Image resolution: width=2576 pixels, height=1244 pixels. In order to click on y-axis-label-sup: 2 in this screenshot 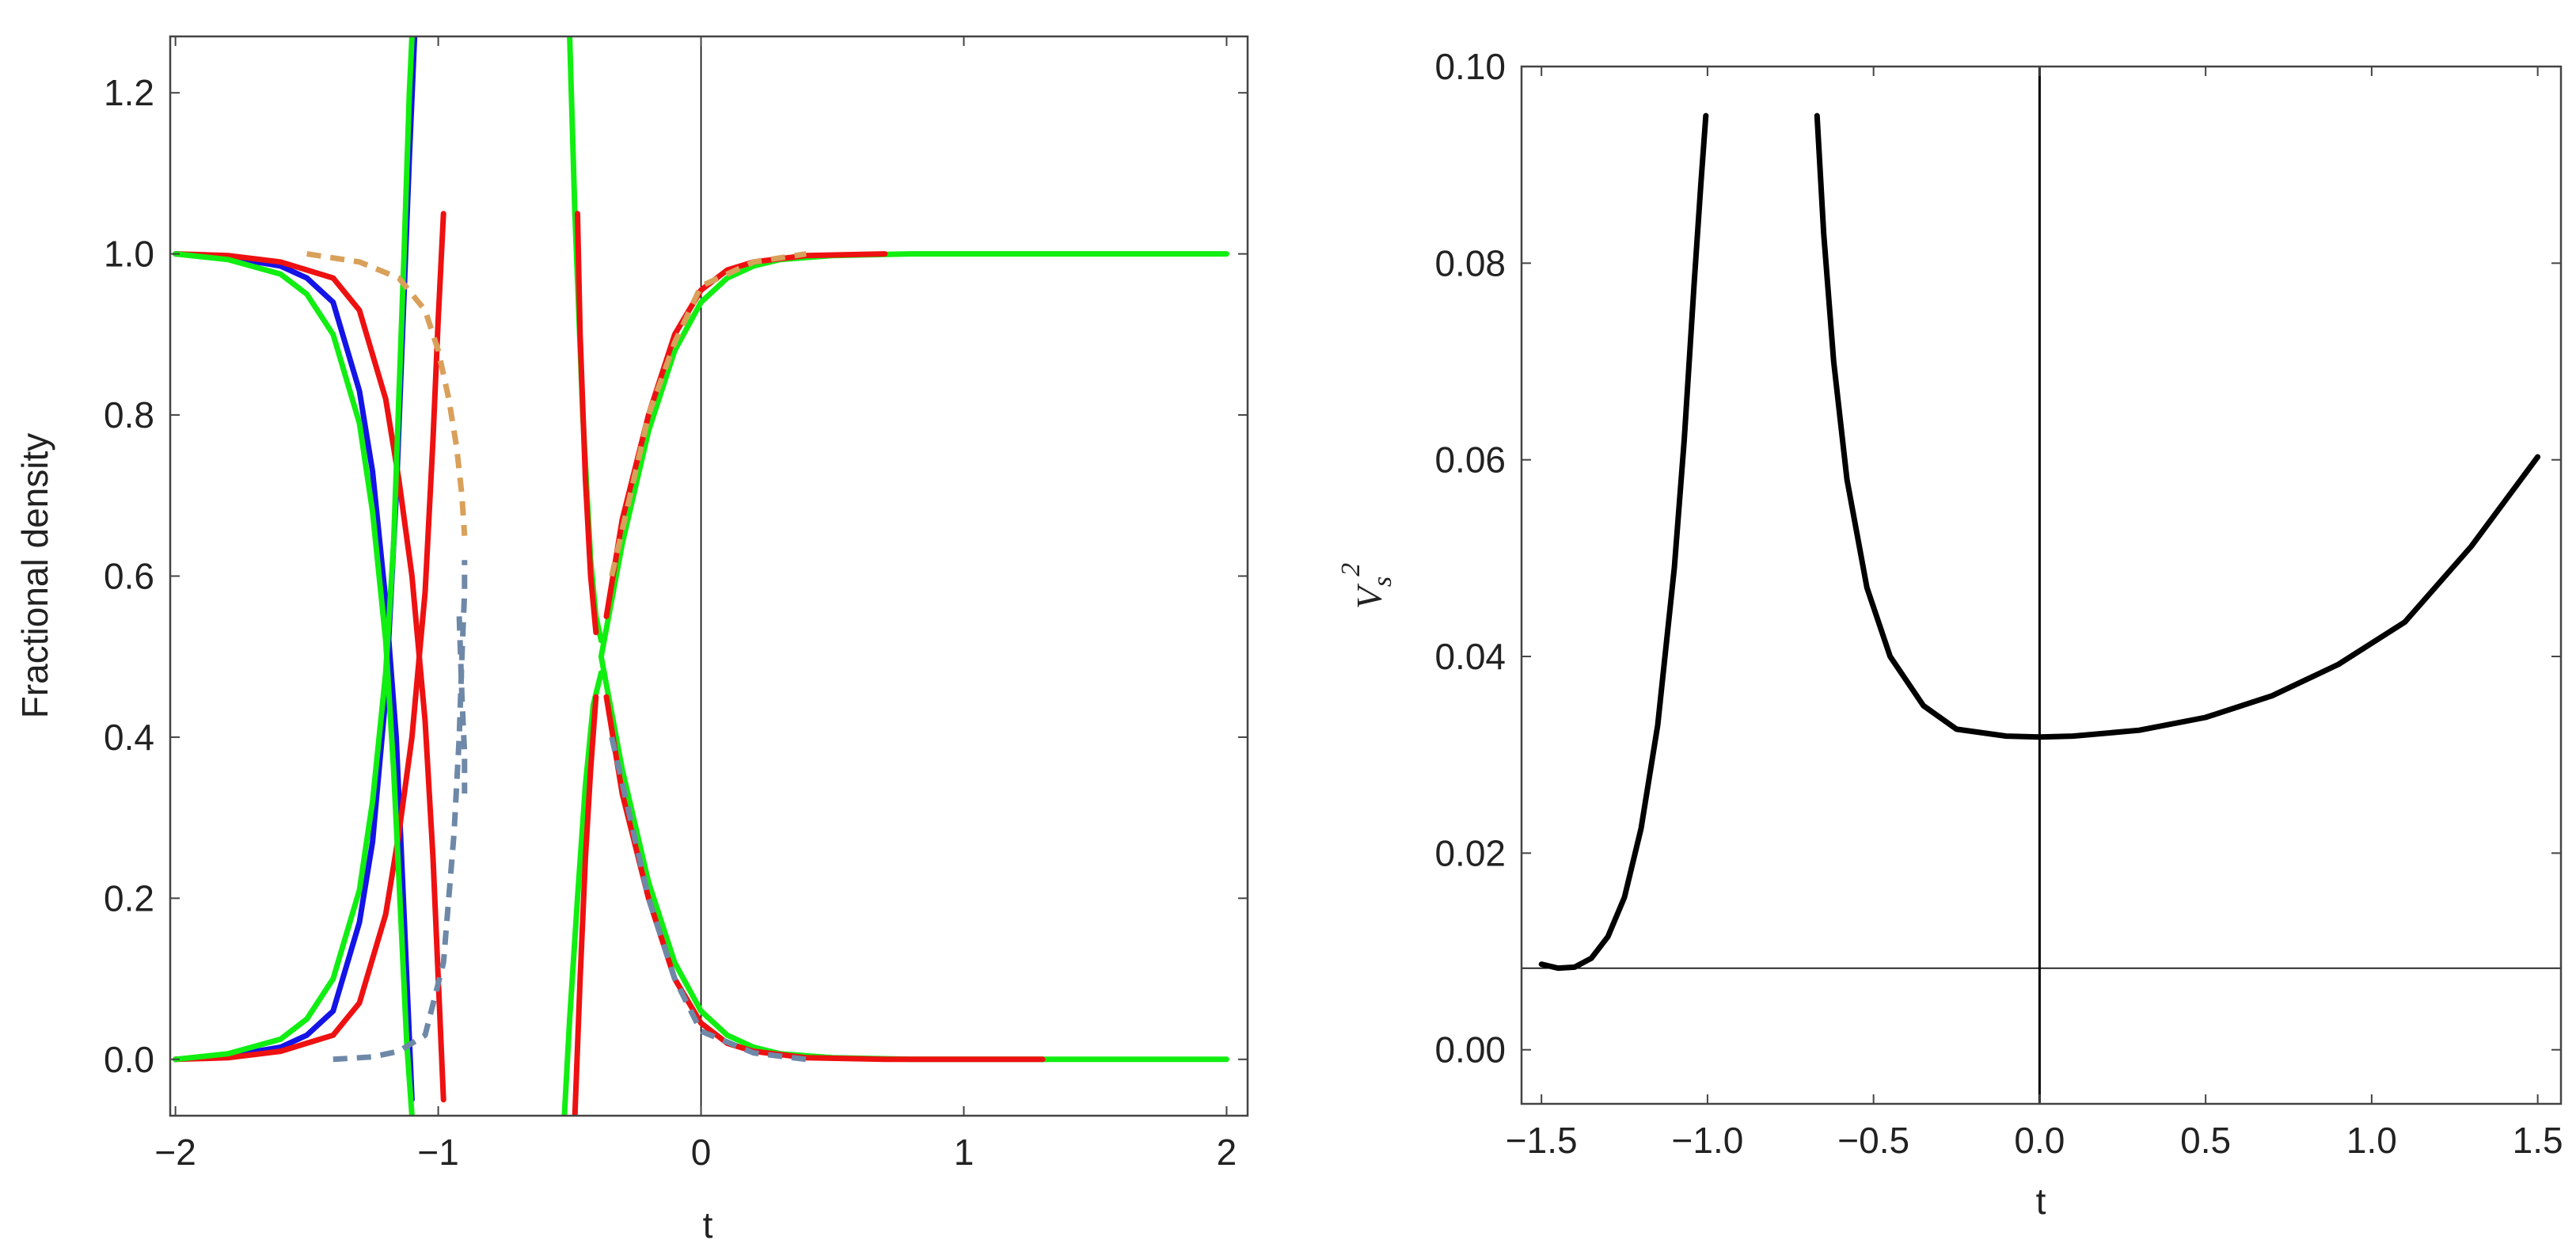, I will do `click(1351, 569)`.